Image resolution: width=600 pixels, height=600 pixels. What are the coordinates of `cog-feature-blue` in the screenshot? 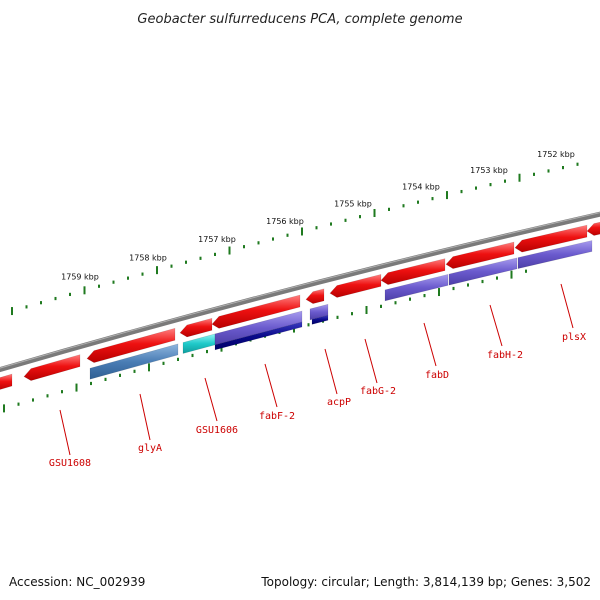 It's located at (134, 361).